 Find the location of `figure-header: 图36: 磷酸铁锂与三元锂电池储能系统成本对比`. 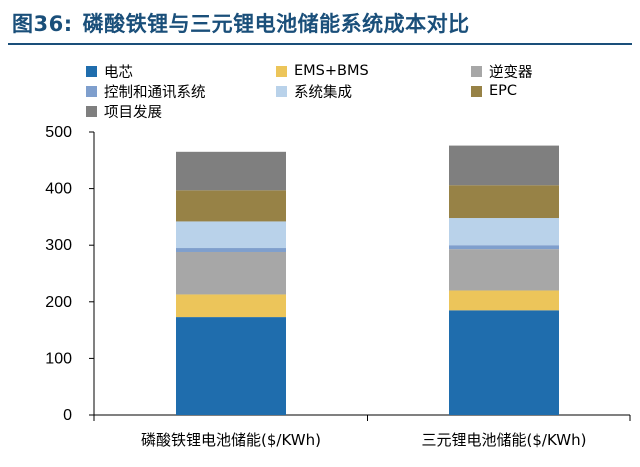

figure-header: 图36: 磷酸铁锂与三元锂电池储能系统成本对比 is located at coordinates (320, 23).